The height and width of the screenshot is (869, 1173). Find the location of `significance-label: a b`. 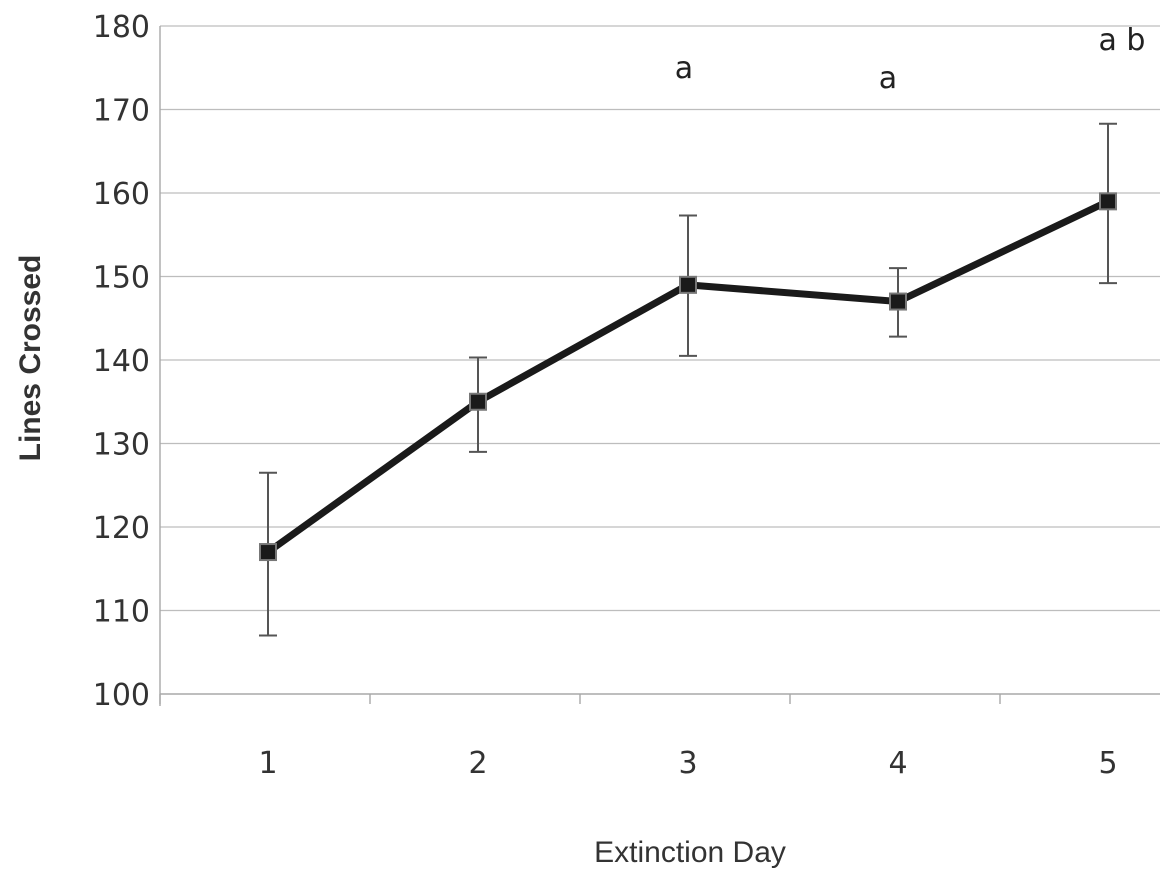

significance-label: a b is located at coordinates (1122, 40).